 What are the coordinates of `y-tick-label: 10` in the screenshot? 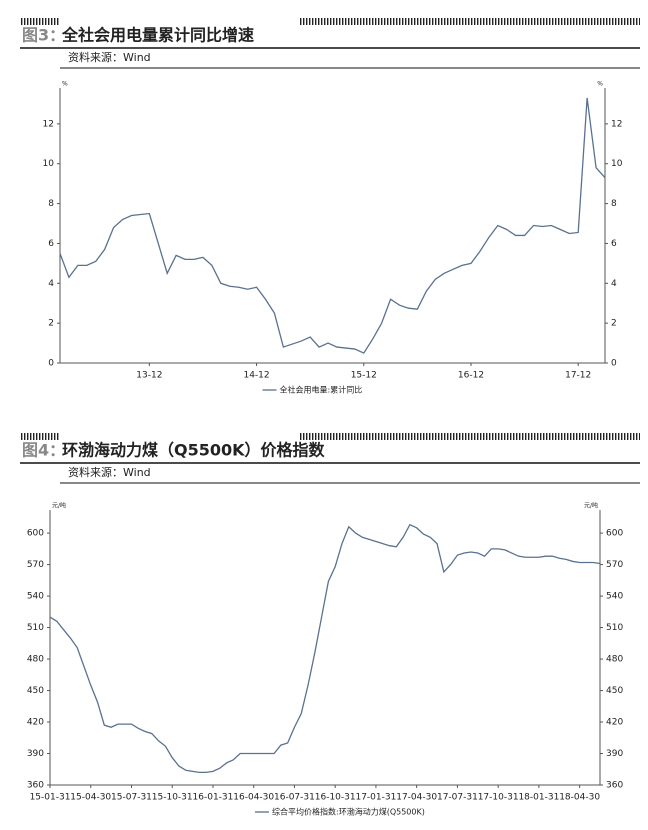 It's located at (49, 164).